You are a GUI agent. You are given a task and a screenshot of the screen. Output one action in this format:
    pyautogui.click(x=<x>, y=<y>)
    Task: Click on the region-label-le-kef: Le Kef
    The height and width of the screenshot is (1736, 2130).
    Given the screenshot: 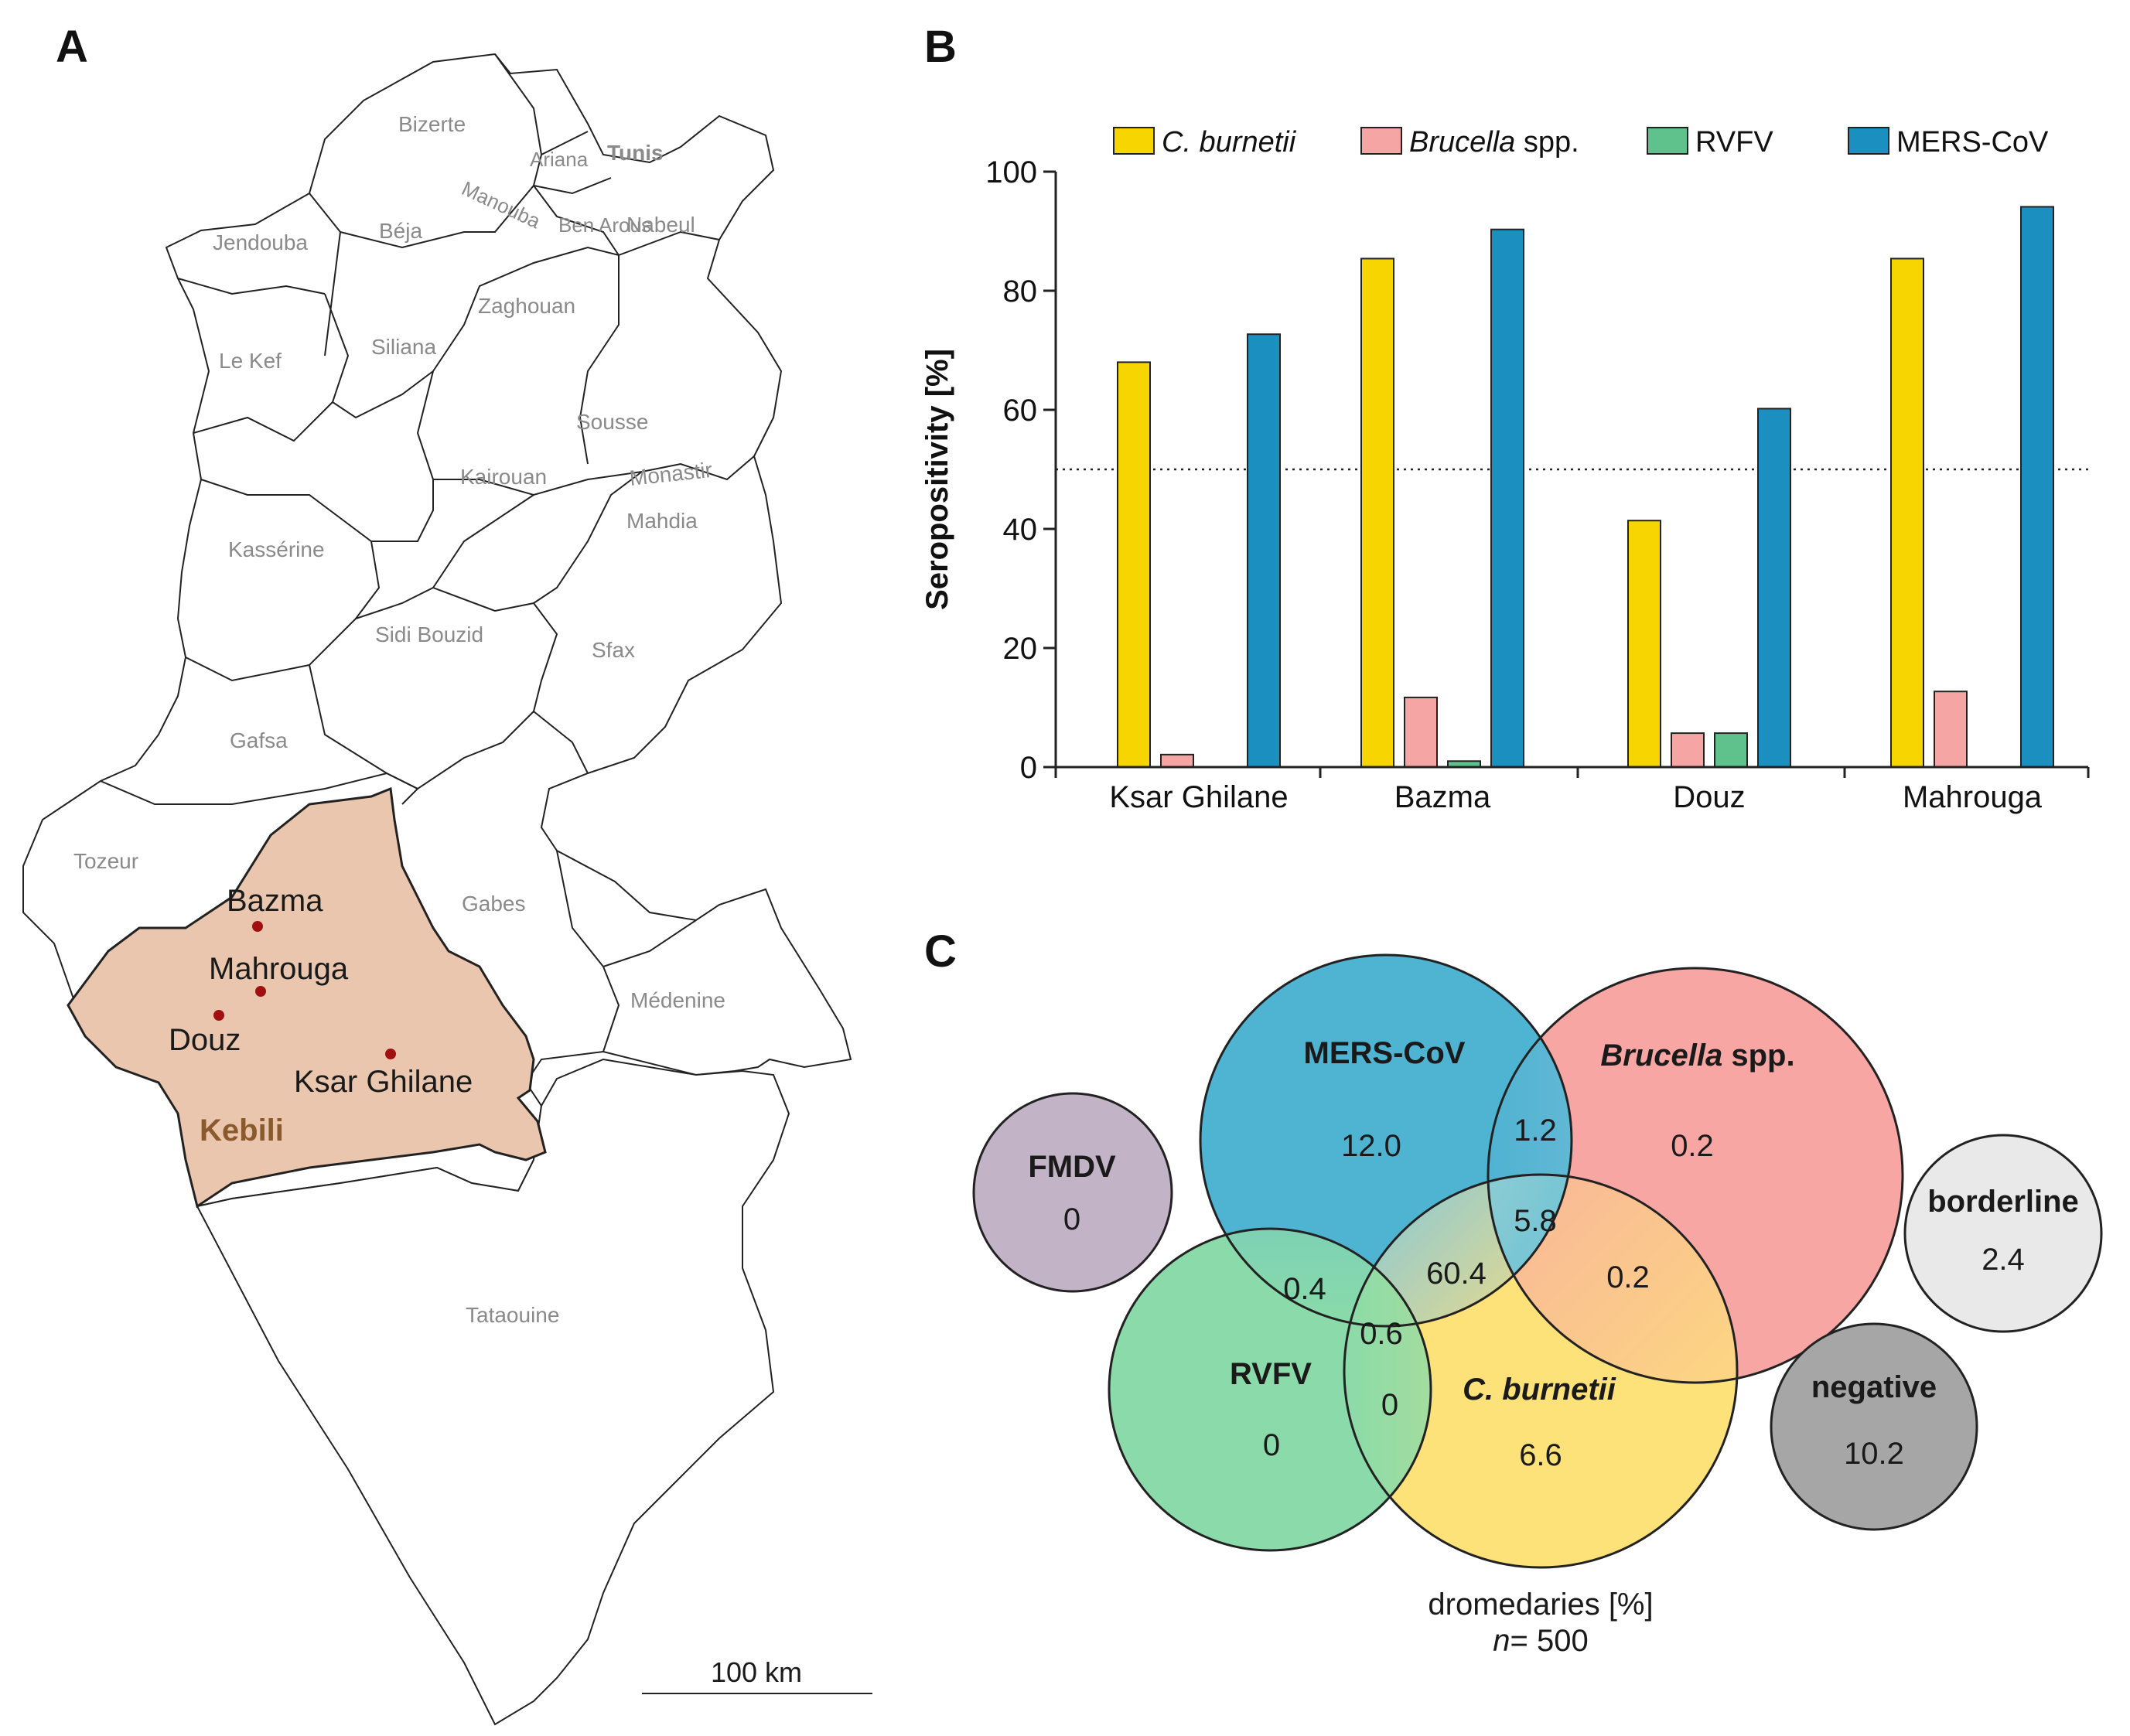 What is the action you would take?
    pyautogui.click(x=250, y=361)
    